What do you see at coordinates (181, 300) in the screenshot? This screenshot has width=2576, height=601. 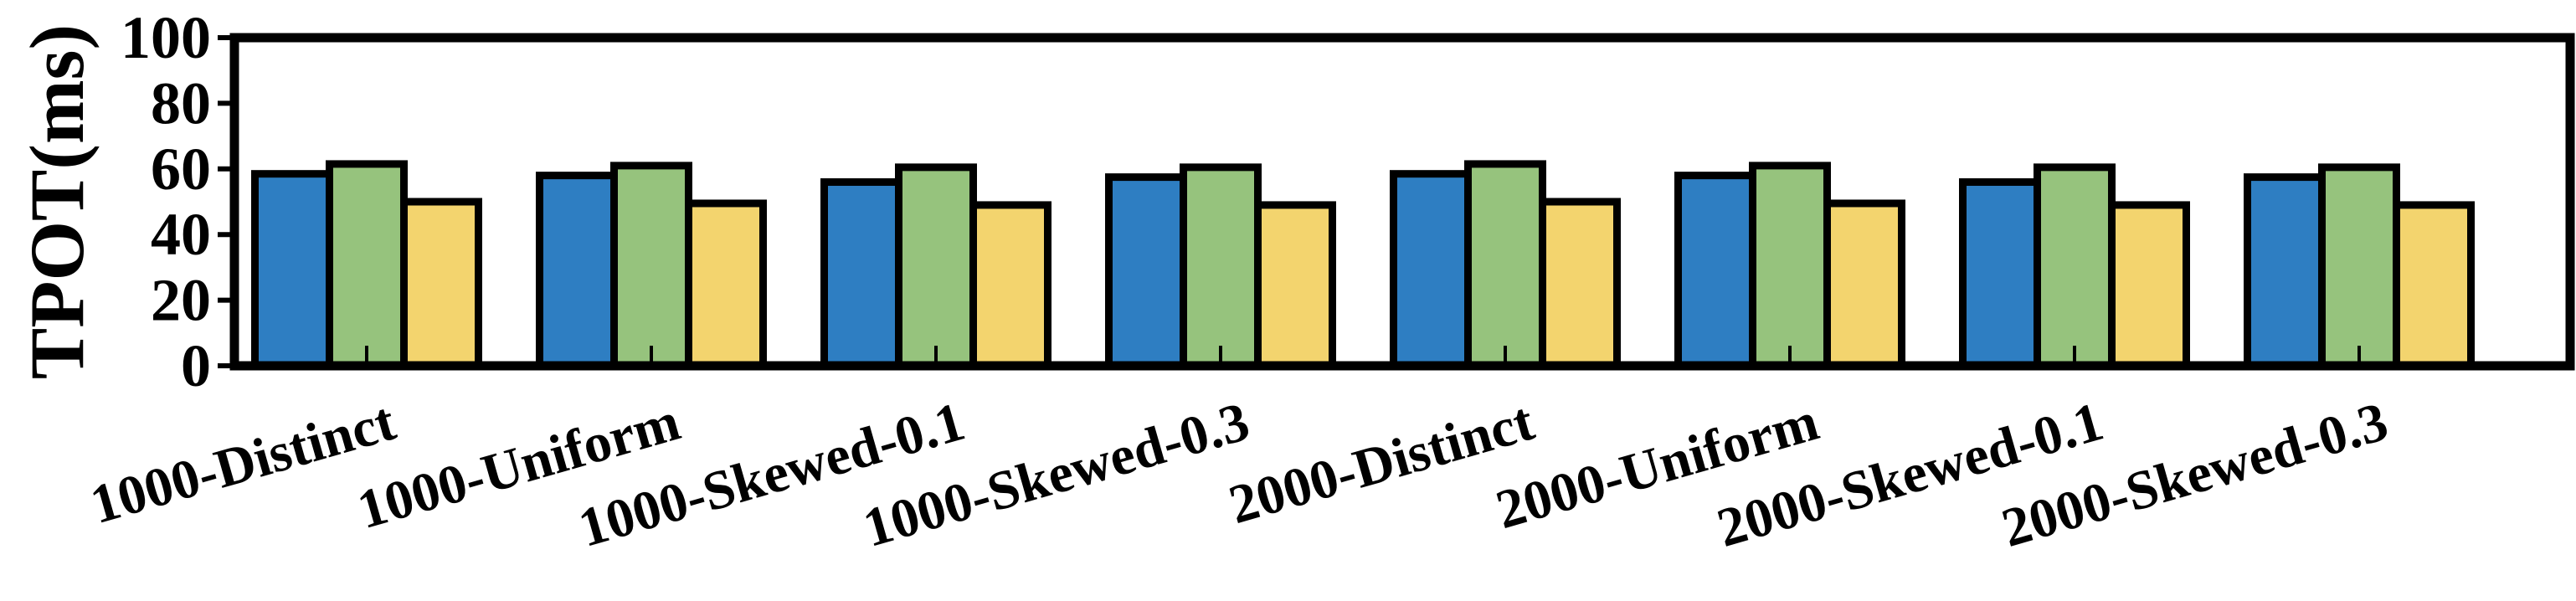 I see `y-tick-label: 20` at bounding box center [181, 300].